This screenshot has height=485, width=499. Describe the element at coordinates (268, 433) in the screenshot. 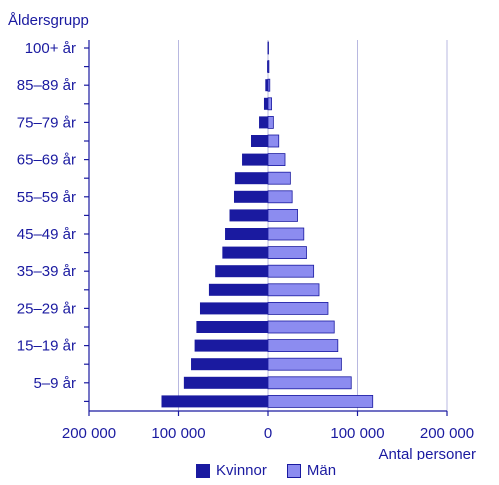

I see `x-tick-label: 0` at that location.